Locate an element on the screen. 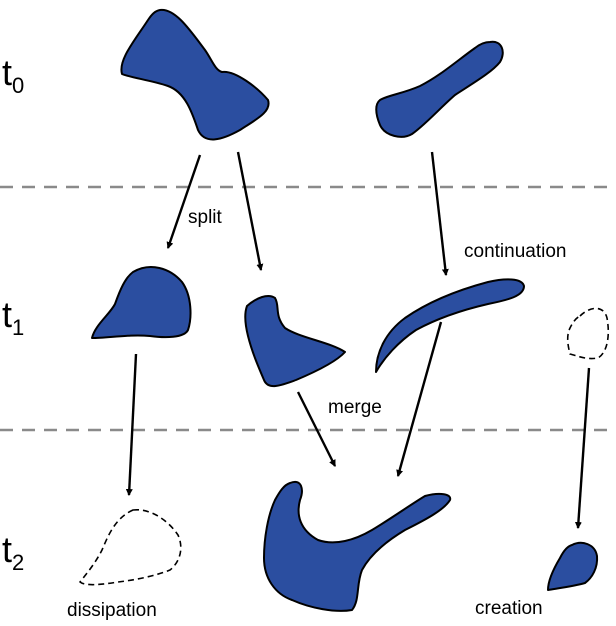 The image size is (616, 626). time-label-t2: t2 is located at coordinates (13, 552).